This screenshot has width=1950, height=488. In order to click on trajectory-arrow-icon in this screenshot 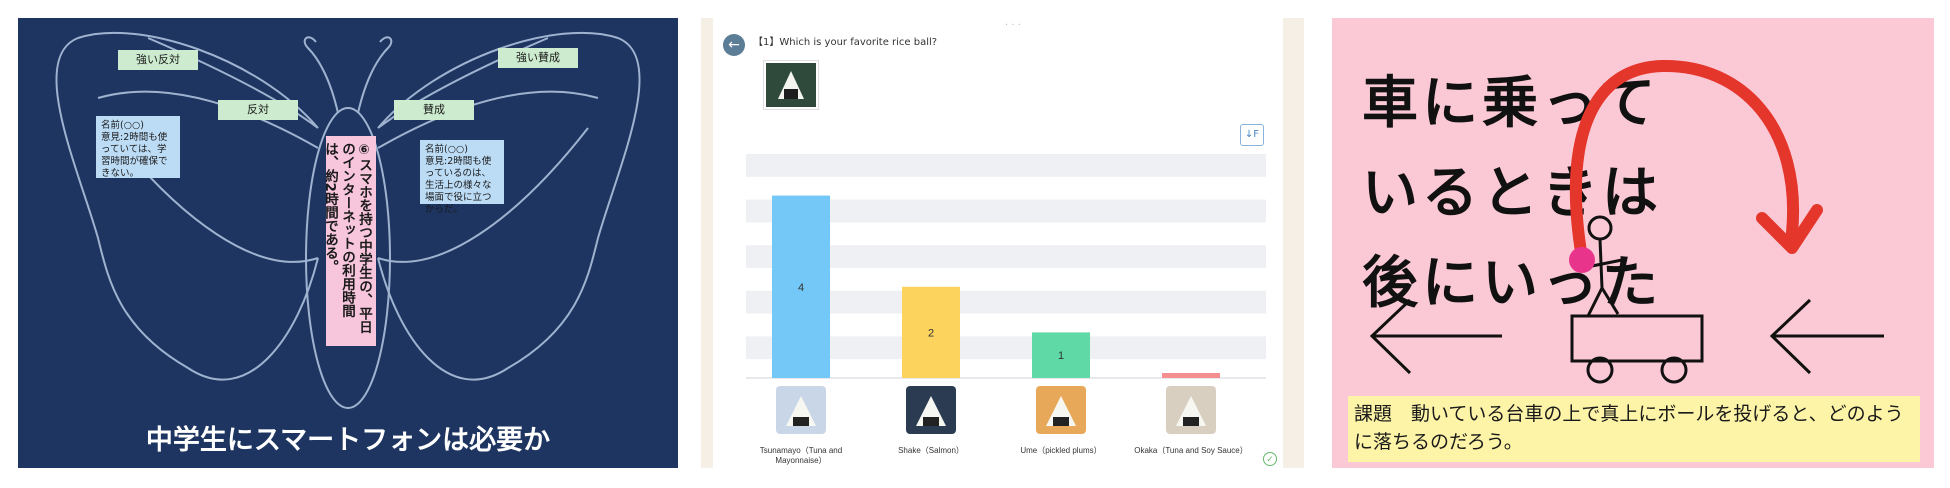, I will do `click(1685, 161)`.